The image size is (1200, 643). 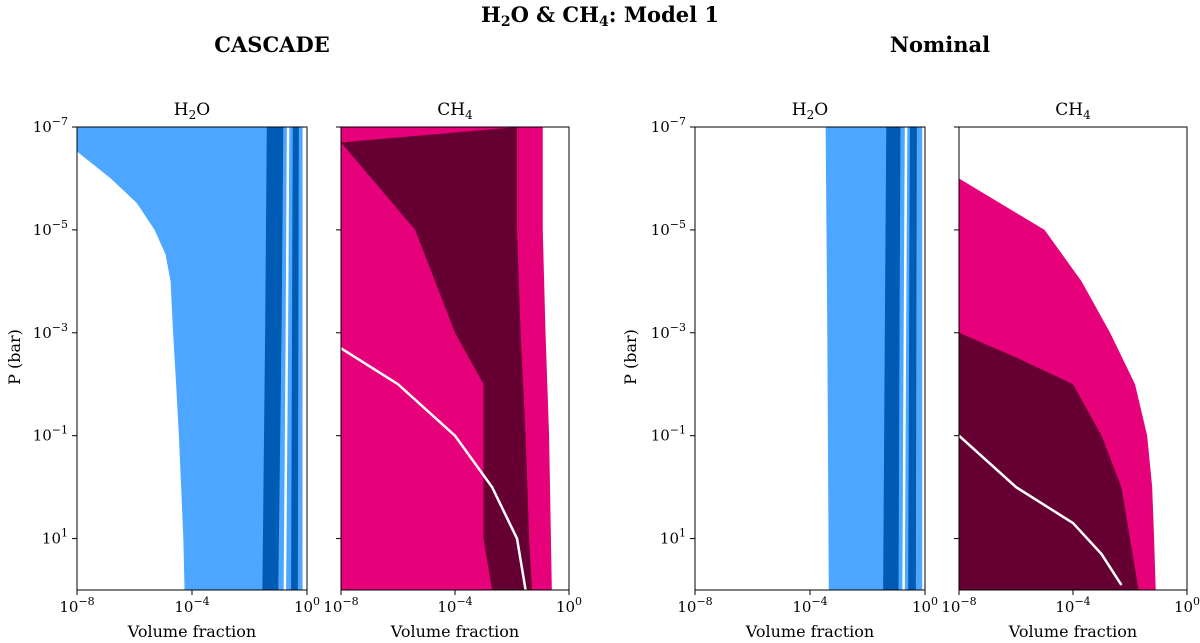 What do you see at coordinates (394, 550) in the screenshot?
I see `lower-band` at bounding box center [394, 550].